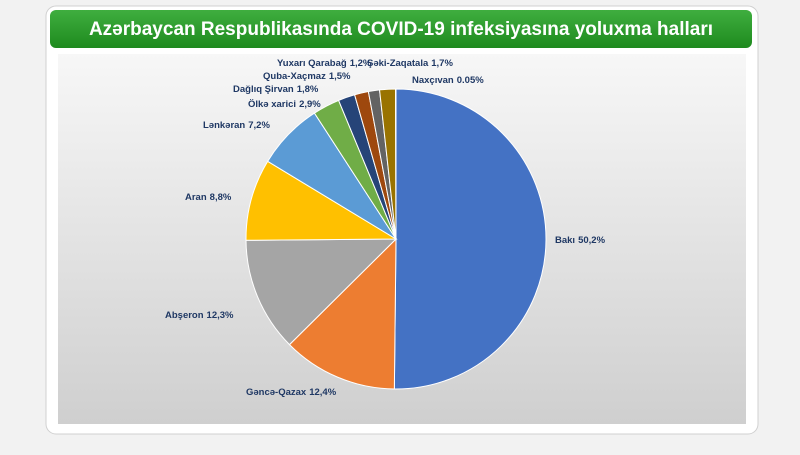  Describe the element at coordinates (433, 80) in the screenshot. I see `category-name: Naxçıvan` at that location.